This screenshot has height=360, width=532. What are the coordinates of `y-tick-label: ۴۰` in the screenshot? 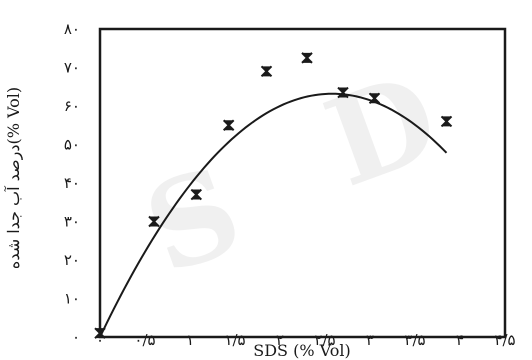 It's located at (72, 183).